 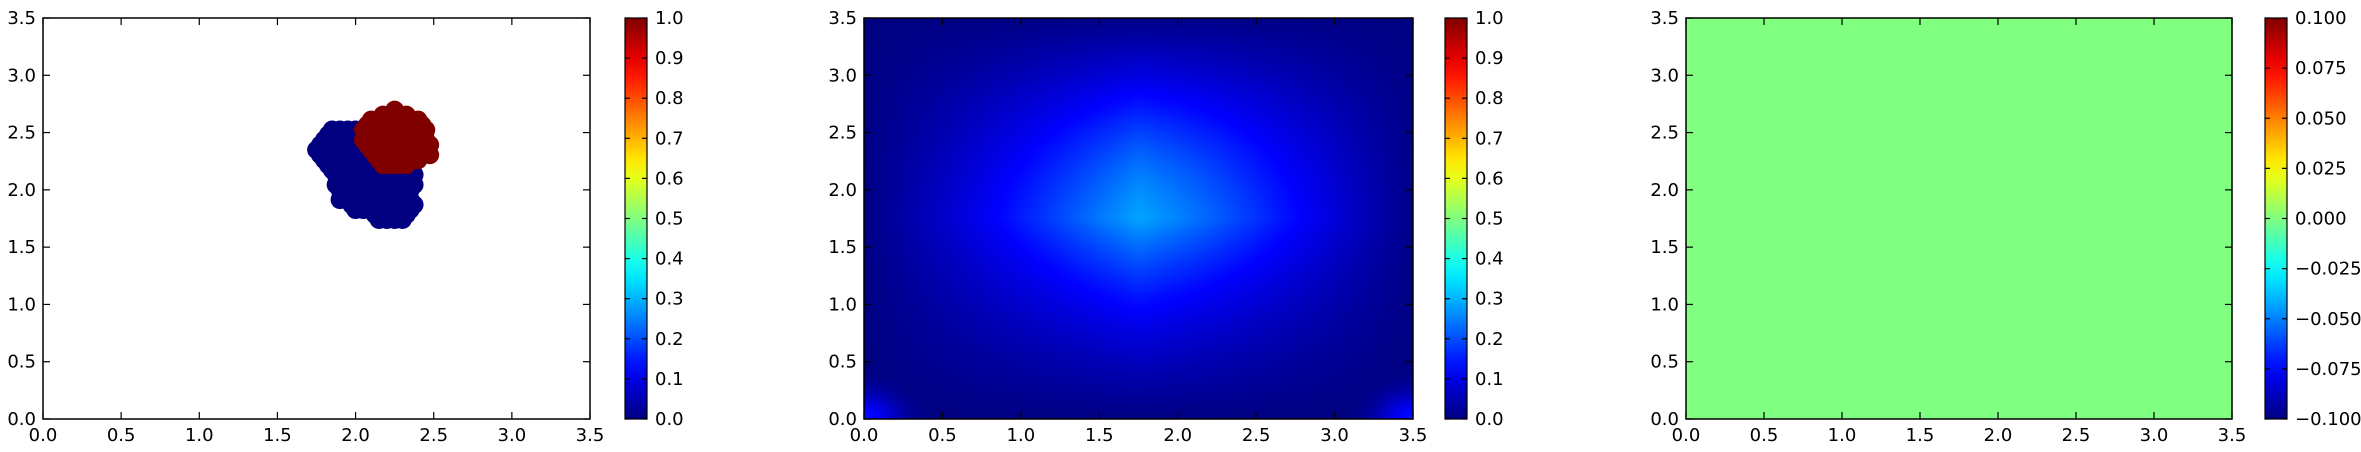 What do you see at coordinates (2328, 319) in the screenshot?
I see `colorbar-tick-label: −0.050` at bounding box center [2328, 319].